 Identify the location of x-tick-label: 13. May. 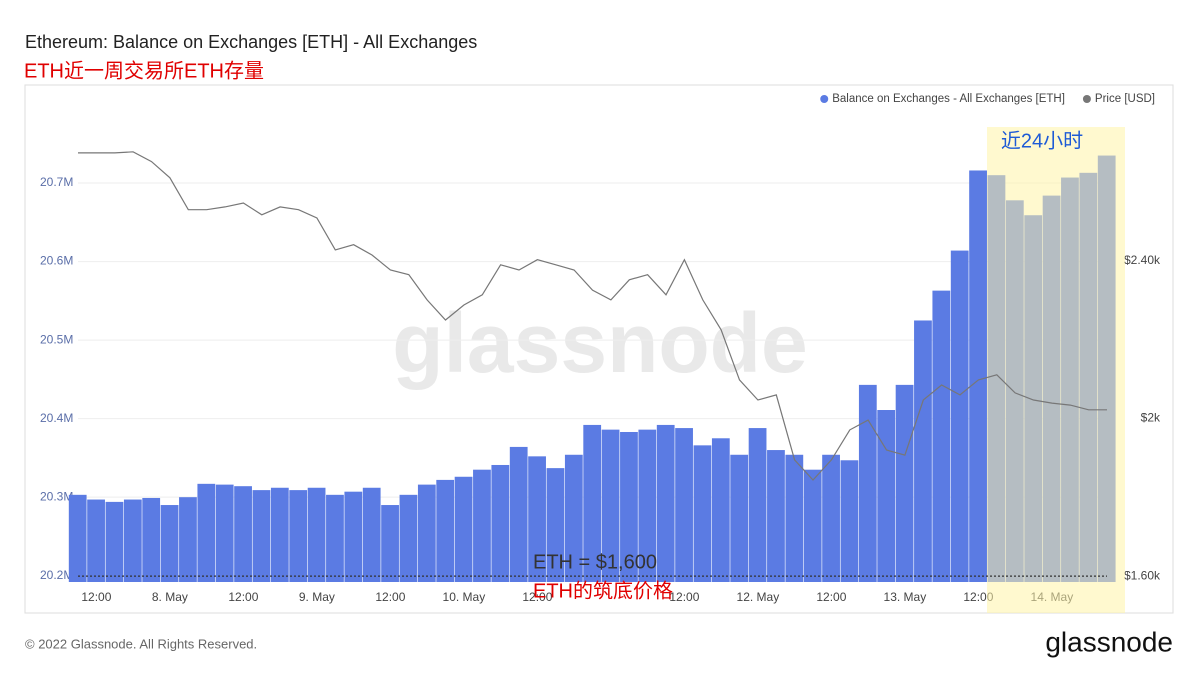
(905, 597).